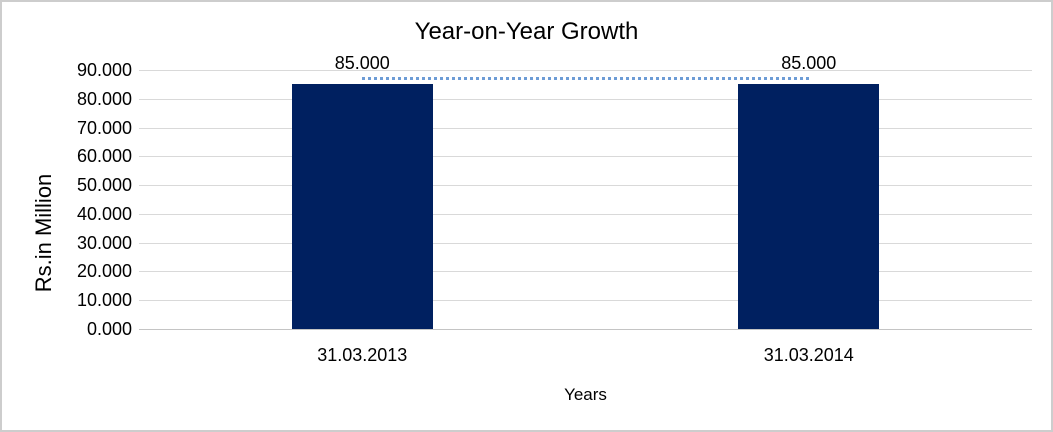 The width and height of the screenshot is (1053, 432). Describe the element at coordinates (104, 271) in the screenshot. I see `y-axis-tick-label: 20.000` at that location.